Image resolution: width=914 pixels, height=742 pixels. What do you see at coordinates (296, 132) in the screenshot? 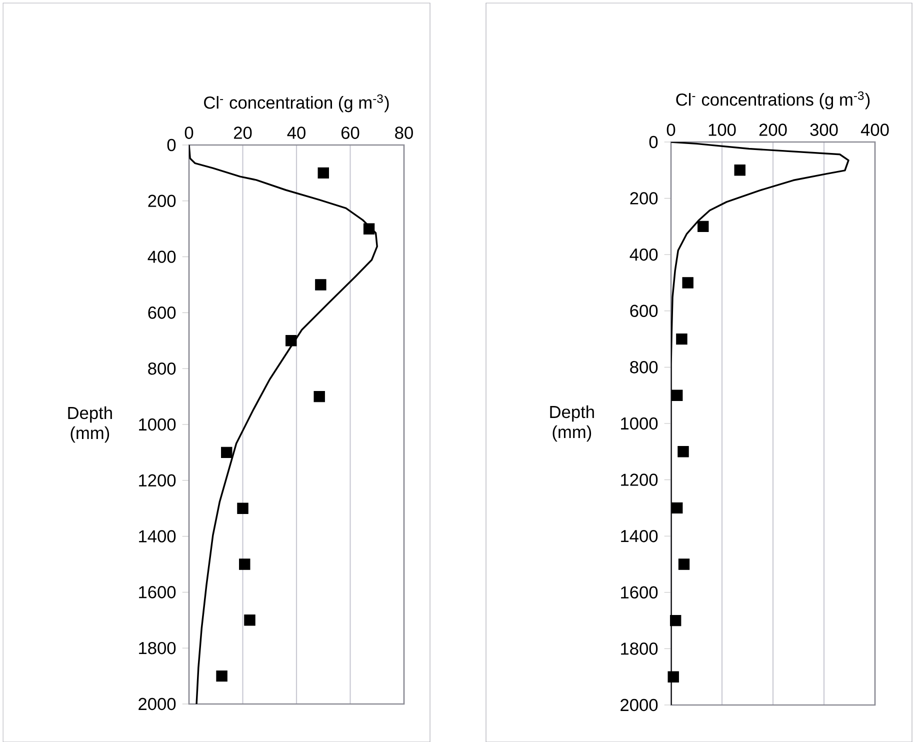
I see `x-tick-label: 40` at bounding box center [296, 132].